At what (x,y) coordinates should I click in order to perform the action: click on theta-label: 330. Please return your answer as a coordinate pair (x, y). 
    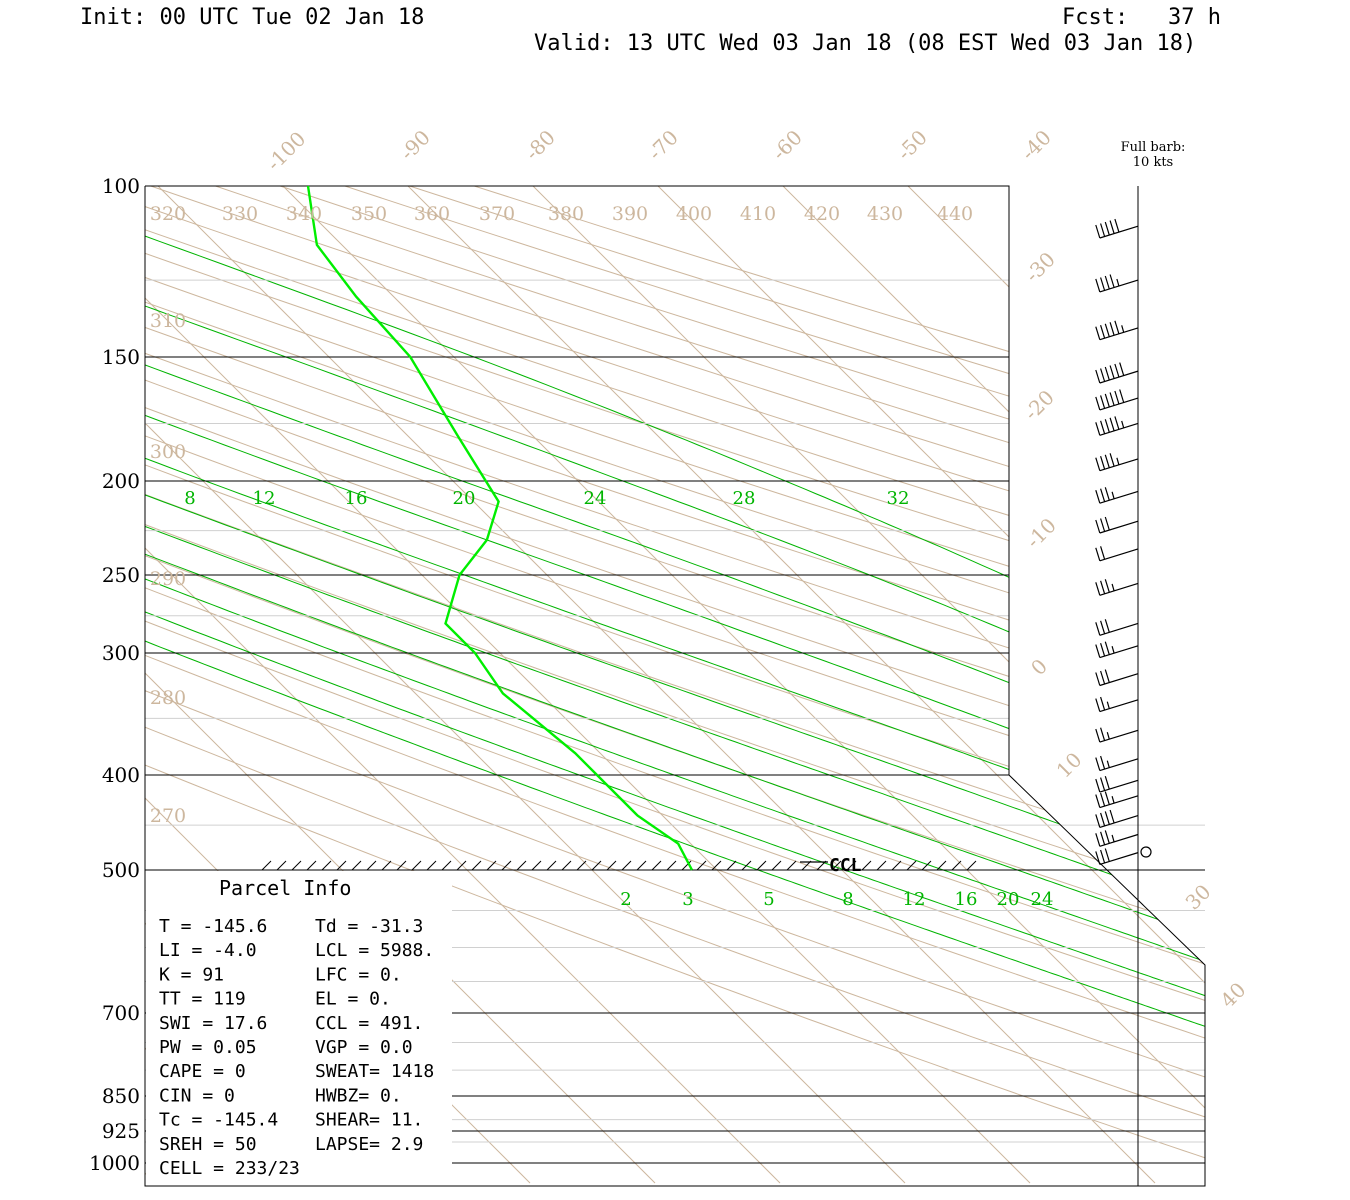
    Looking at the image, I should click on (240, 214).